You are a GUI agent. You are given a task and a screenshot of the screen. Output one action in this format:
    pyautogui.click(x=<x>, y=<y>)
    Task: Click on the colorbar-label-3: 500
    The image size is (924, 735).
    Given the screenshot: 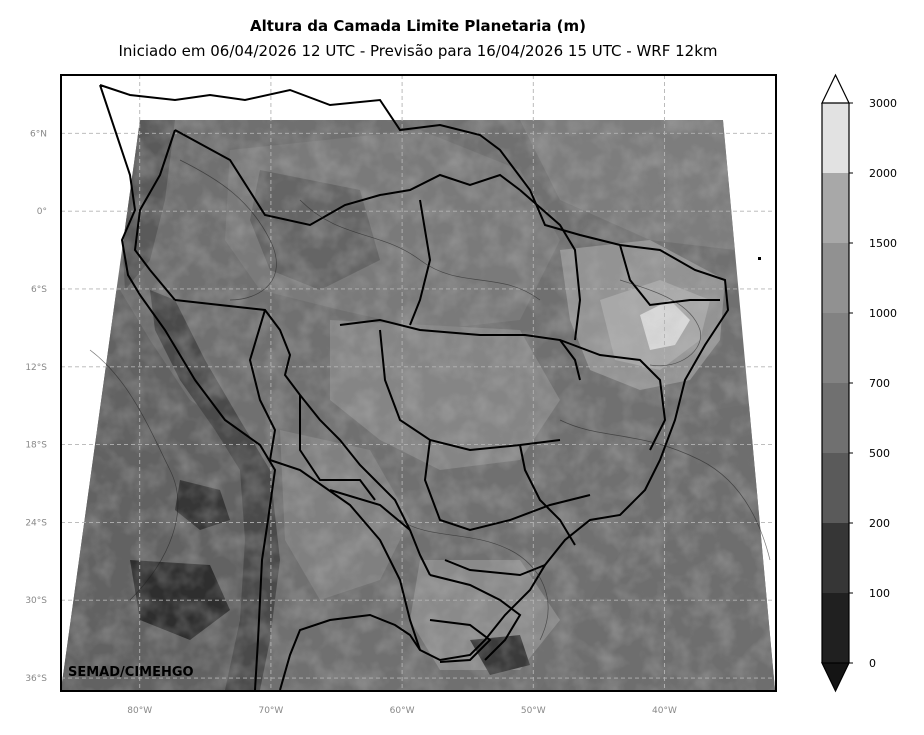 What is the action you would take?
    pyautogui.click(x=879, y=453)
    